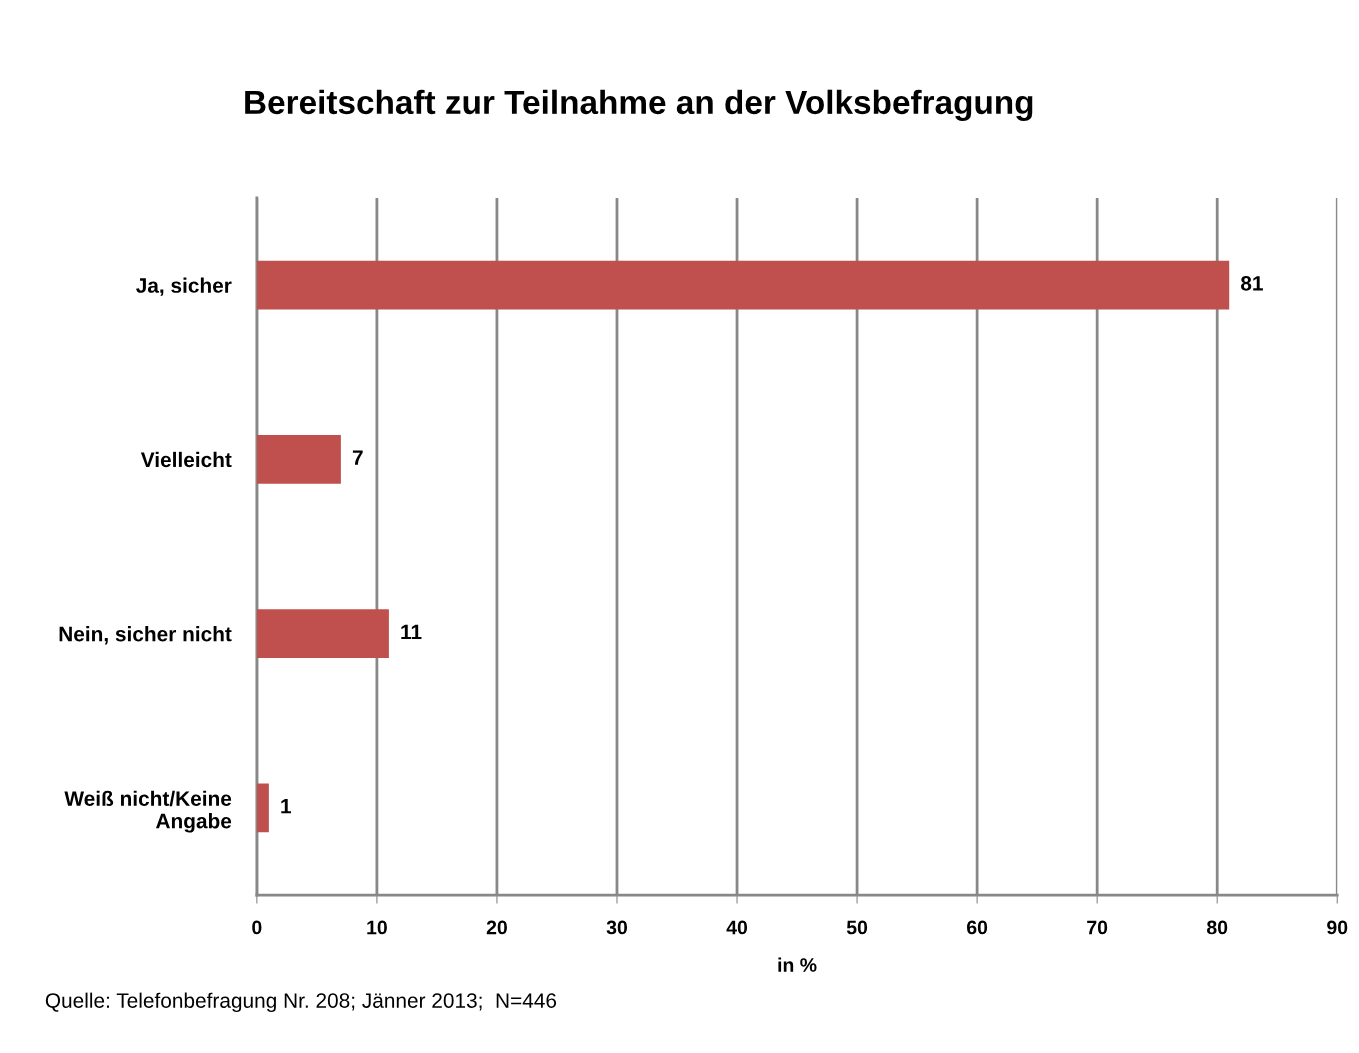 This screenshot has width=1359, height=1053. Describe the element at coordinates (148, 811) in the screenshot. I see `y-tick-label: Weiß nicht/Keine Angabe` at that location.